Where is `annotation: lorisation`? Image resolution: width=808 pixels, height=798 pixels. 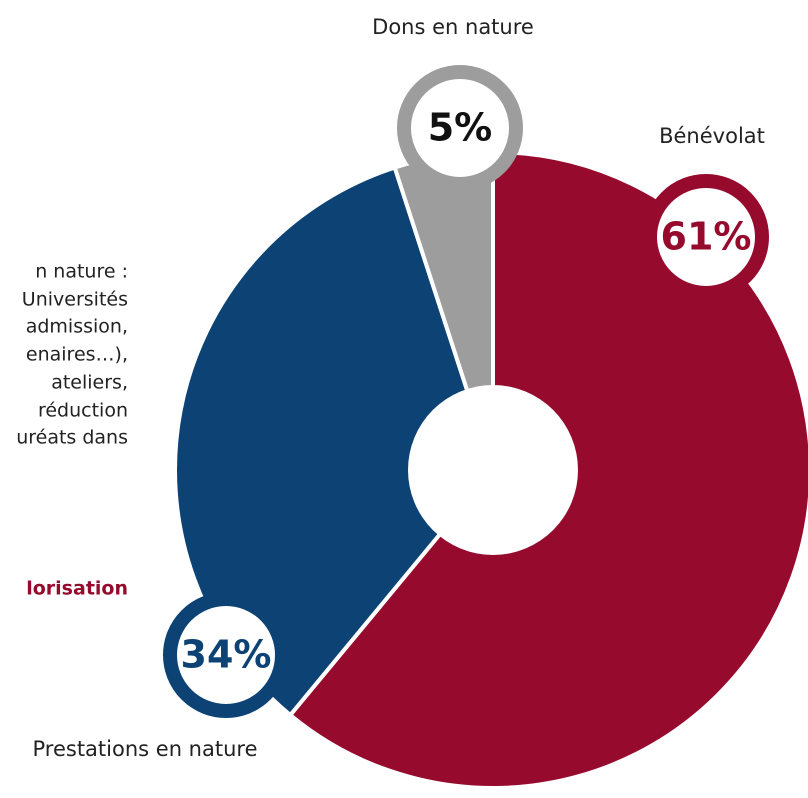
annotation: lorisation is located at coordinates (77, 589).